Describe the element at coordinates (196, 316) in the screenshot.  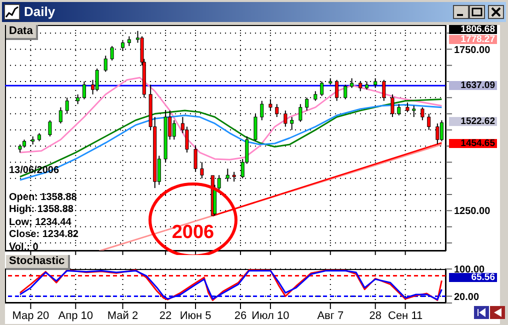
I see `x-tick-label: Июн 5` at that location.